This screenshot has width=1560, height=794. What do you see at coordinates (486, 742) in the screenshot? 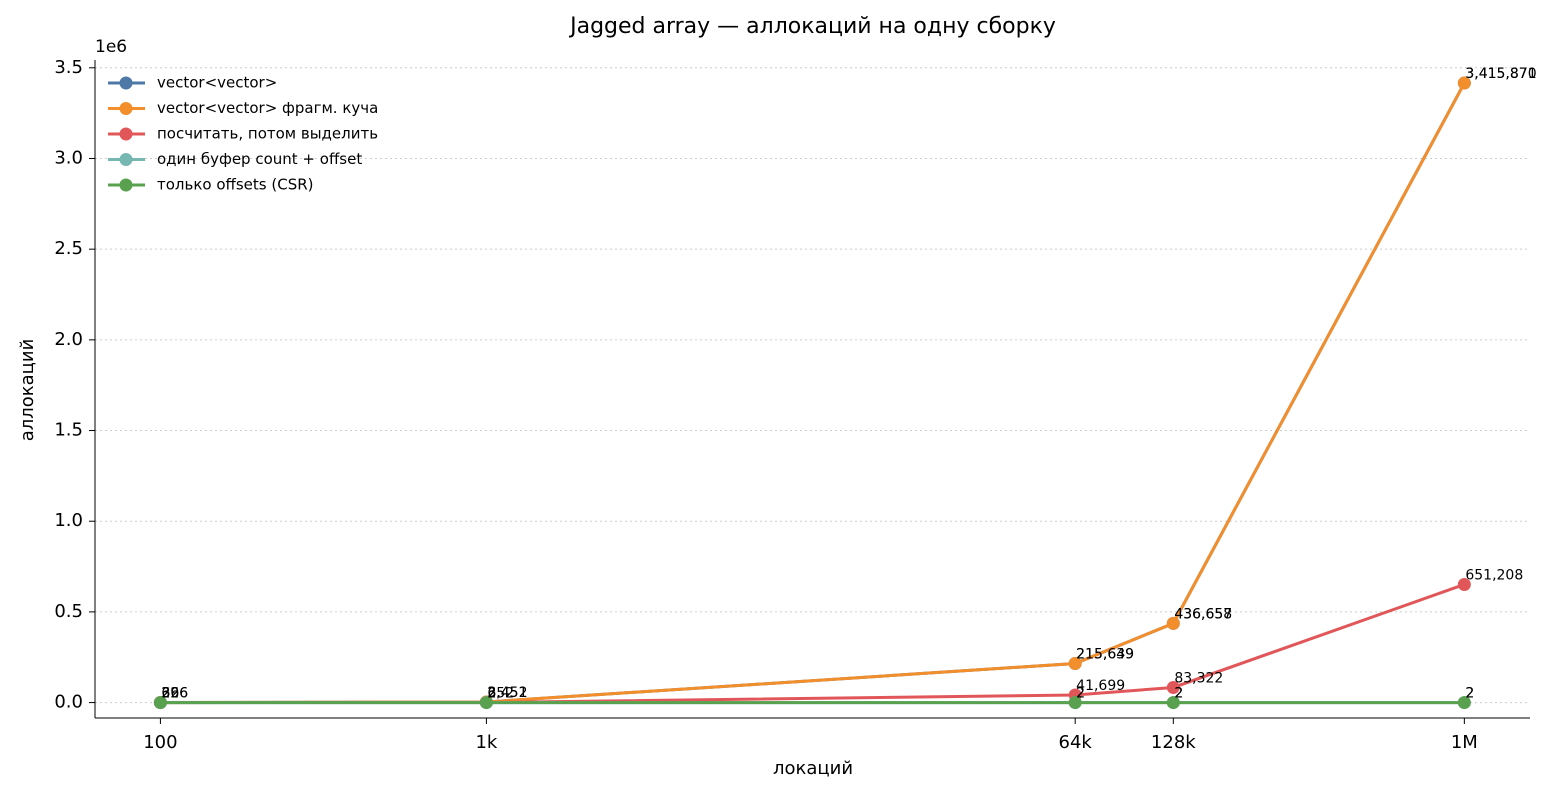
I see `x-tick-label: 1k` at bounding box center [486, 742].